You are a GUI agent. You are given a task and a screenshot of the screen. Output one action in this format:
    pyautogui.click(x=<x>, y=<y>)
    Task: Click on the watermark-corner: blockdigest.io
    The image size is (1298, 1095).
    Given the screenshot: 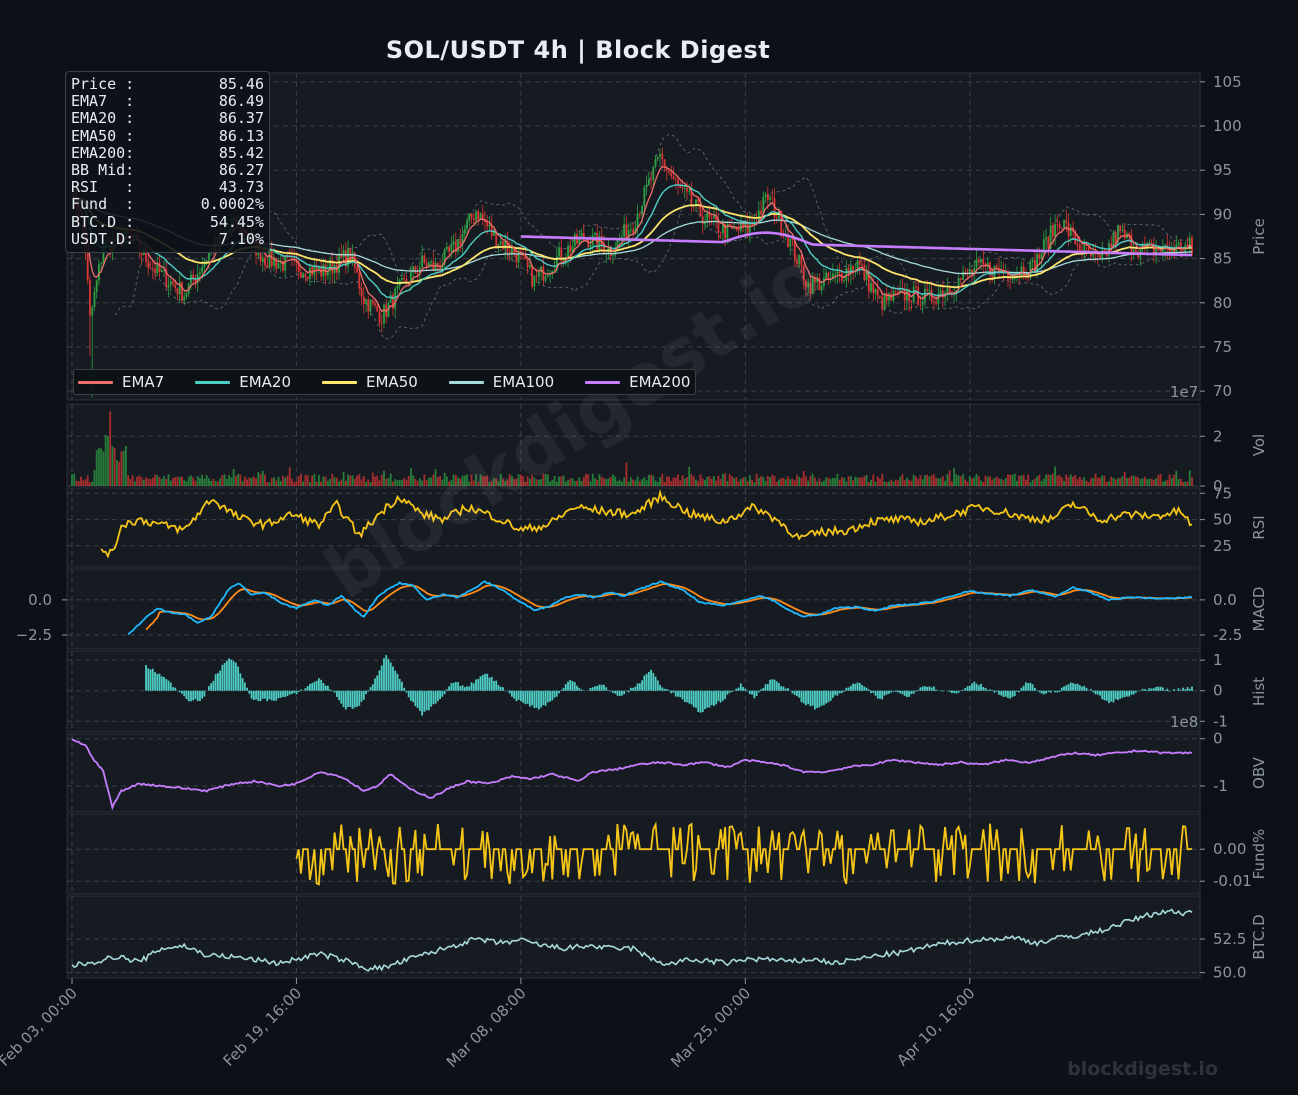 What is the action you would take?
    pyautogui.click(x=1142, y=1069)
    